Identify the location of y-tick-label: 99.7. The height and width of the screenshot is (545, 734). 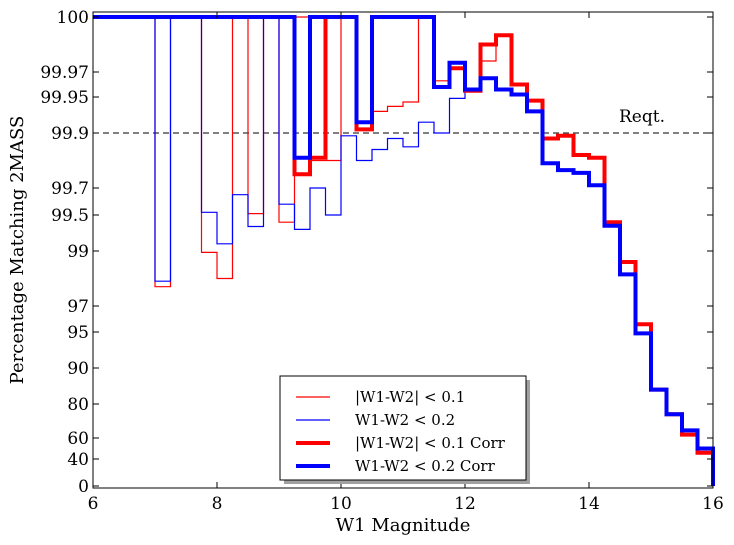
(70, 189).